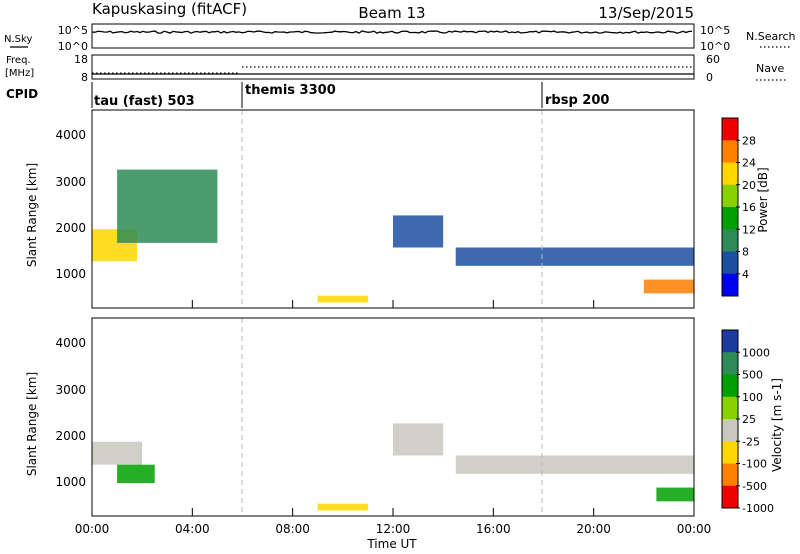  I want to click on colorbar-tick-label: 8, so click(745, 252).